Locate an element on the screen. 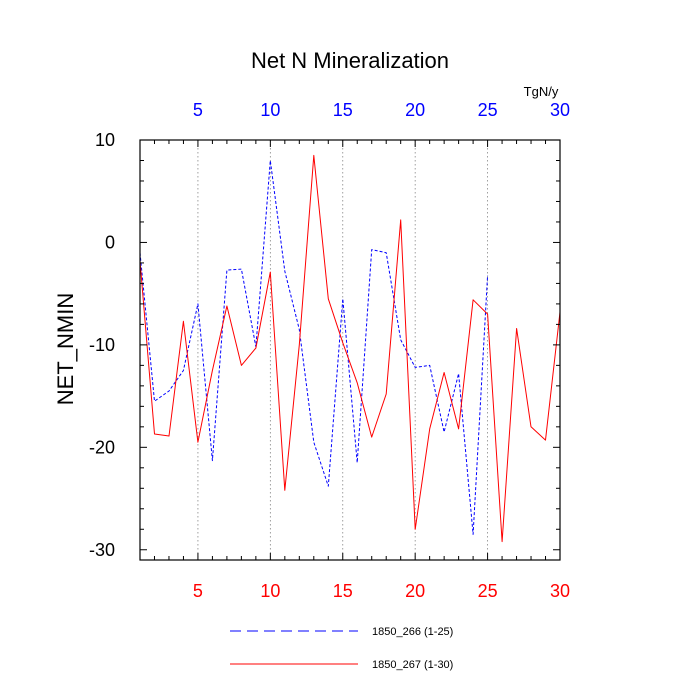  x-tick-label-bottom: 25 is located at coordinates (488, 591).